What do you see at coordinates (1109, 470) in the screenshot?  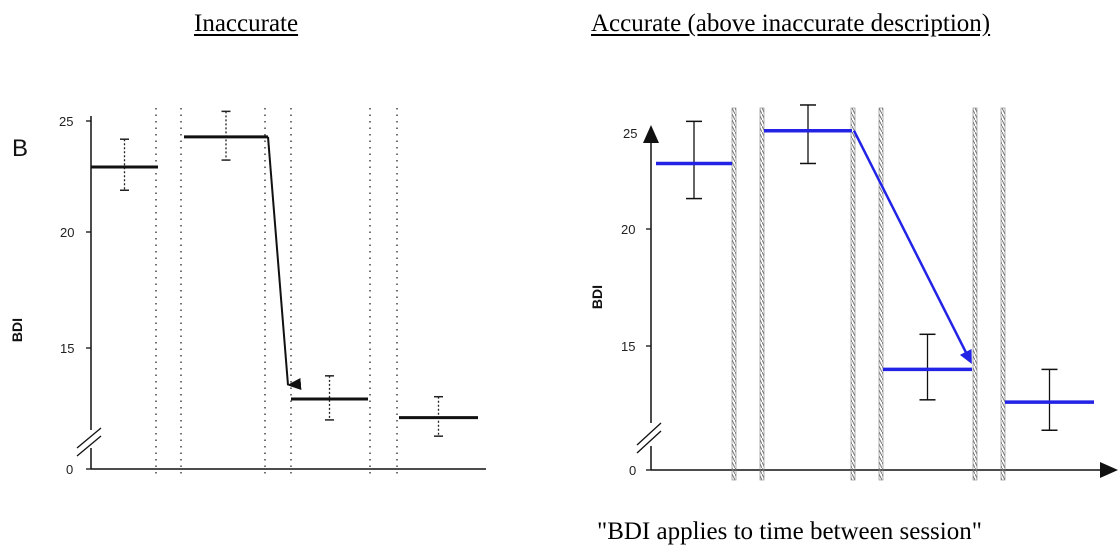 I see `x-axis-arrow` at bounding box center [1109, 470].